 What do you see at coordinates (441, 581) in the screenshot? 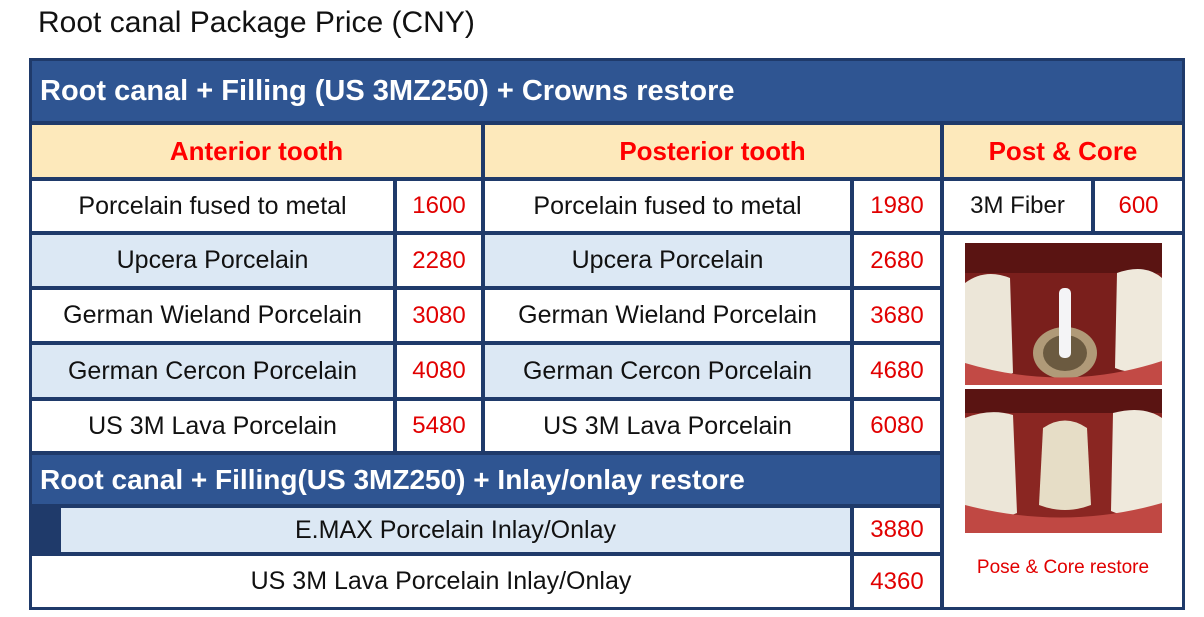
I see `inlay-item-name: US 3M Lava Porcelain Inlay/Onlay` at bounding box center [441, 581].